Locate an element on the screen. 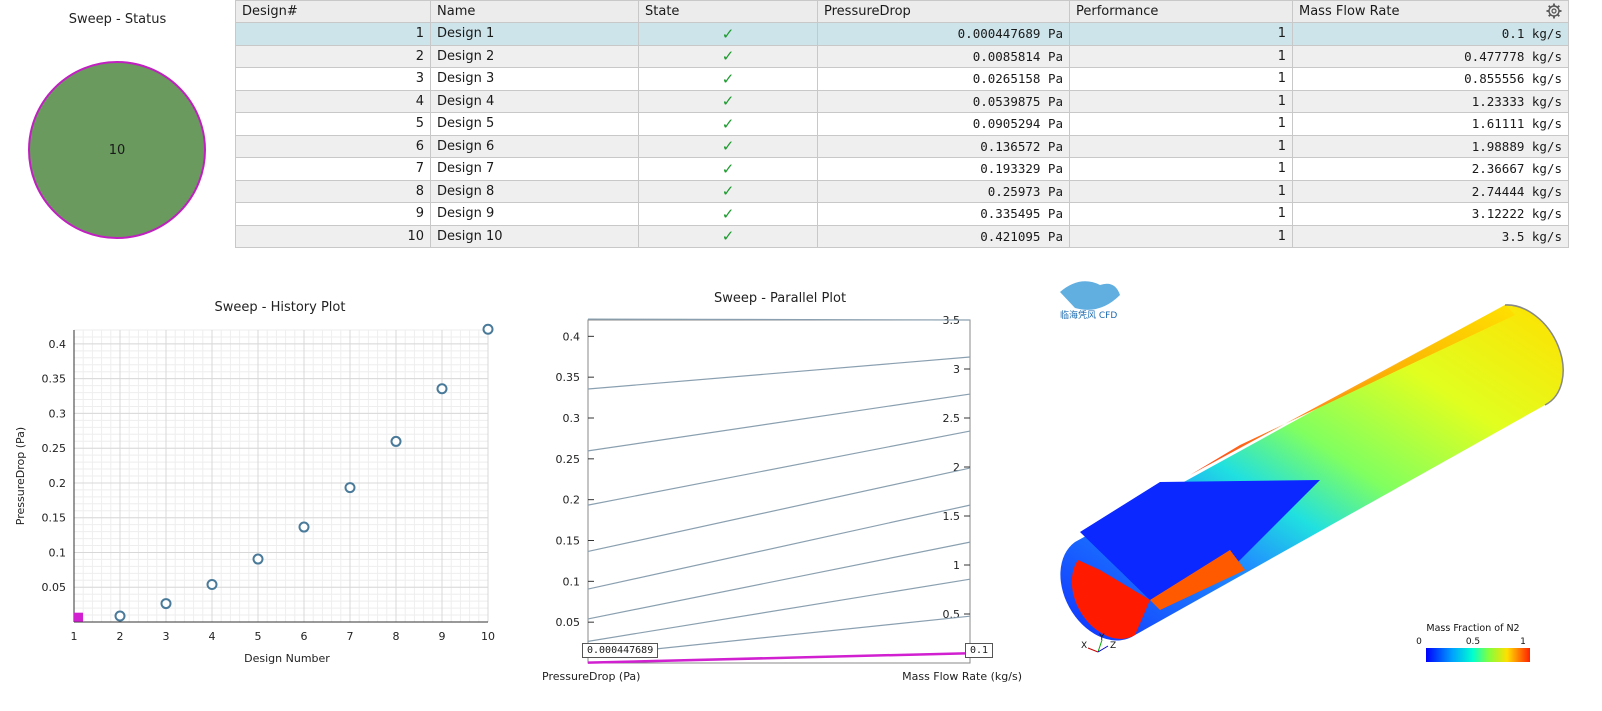  y-tick-label: 0.15 is located at coordinates (54, 518).